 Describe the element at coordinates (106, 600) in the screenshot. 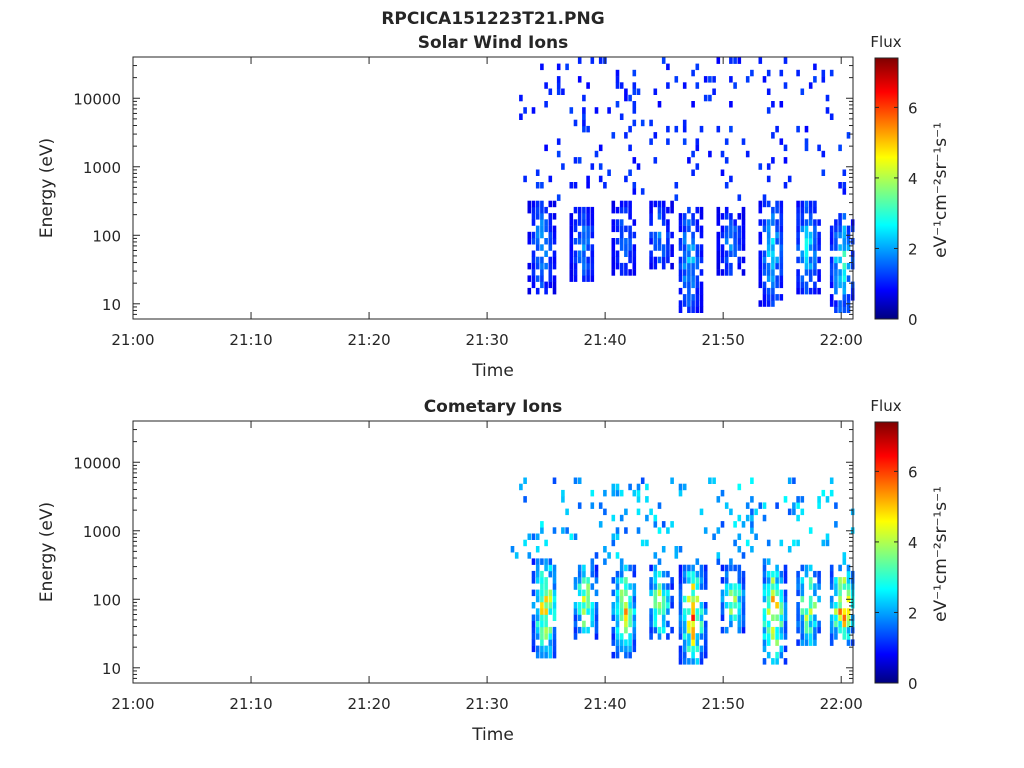

I see `y-tick-label: 100` at that location.